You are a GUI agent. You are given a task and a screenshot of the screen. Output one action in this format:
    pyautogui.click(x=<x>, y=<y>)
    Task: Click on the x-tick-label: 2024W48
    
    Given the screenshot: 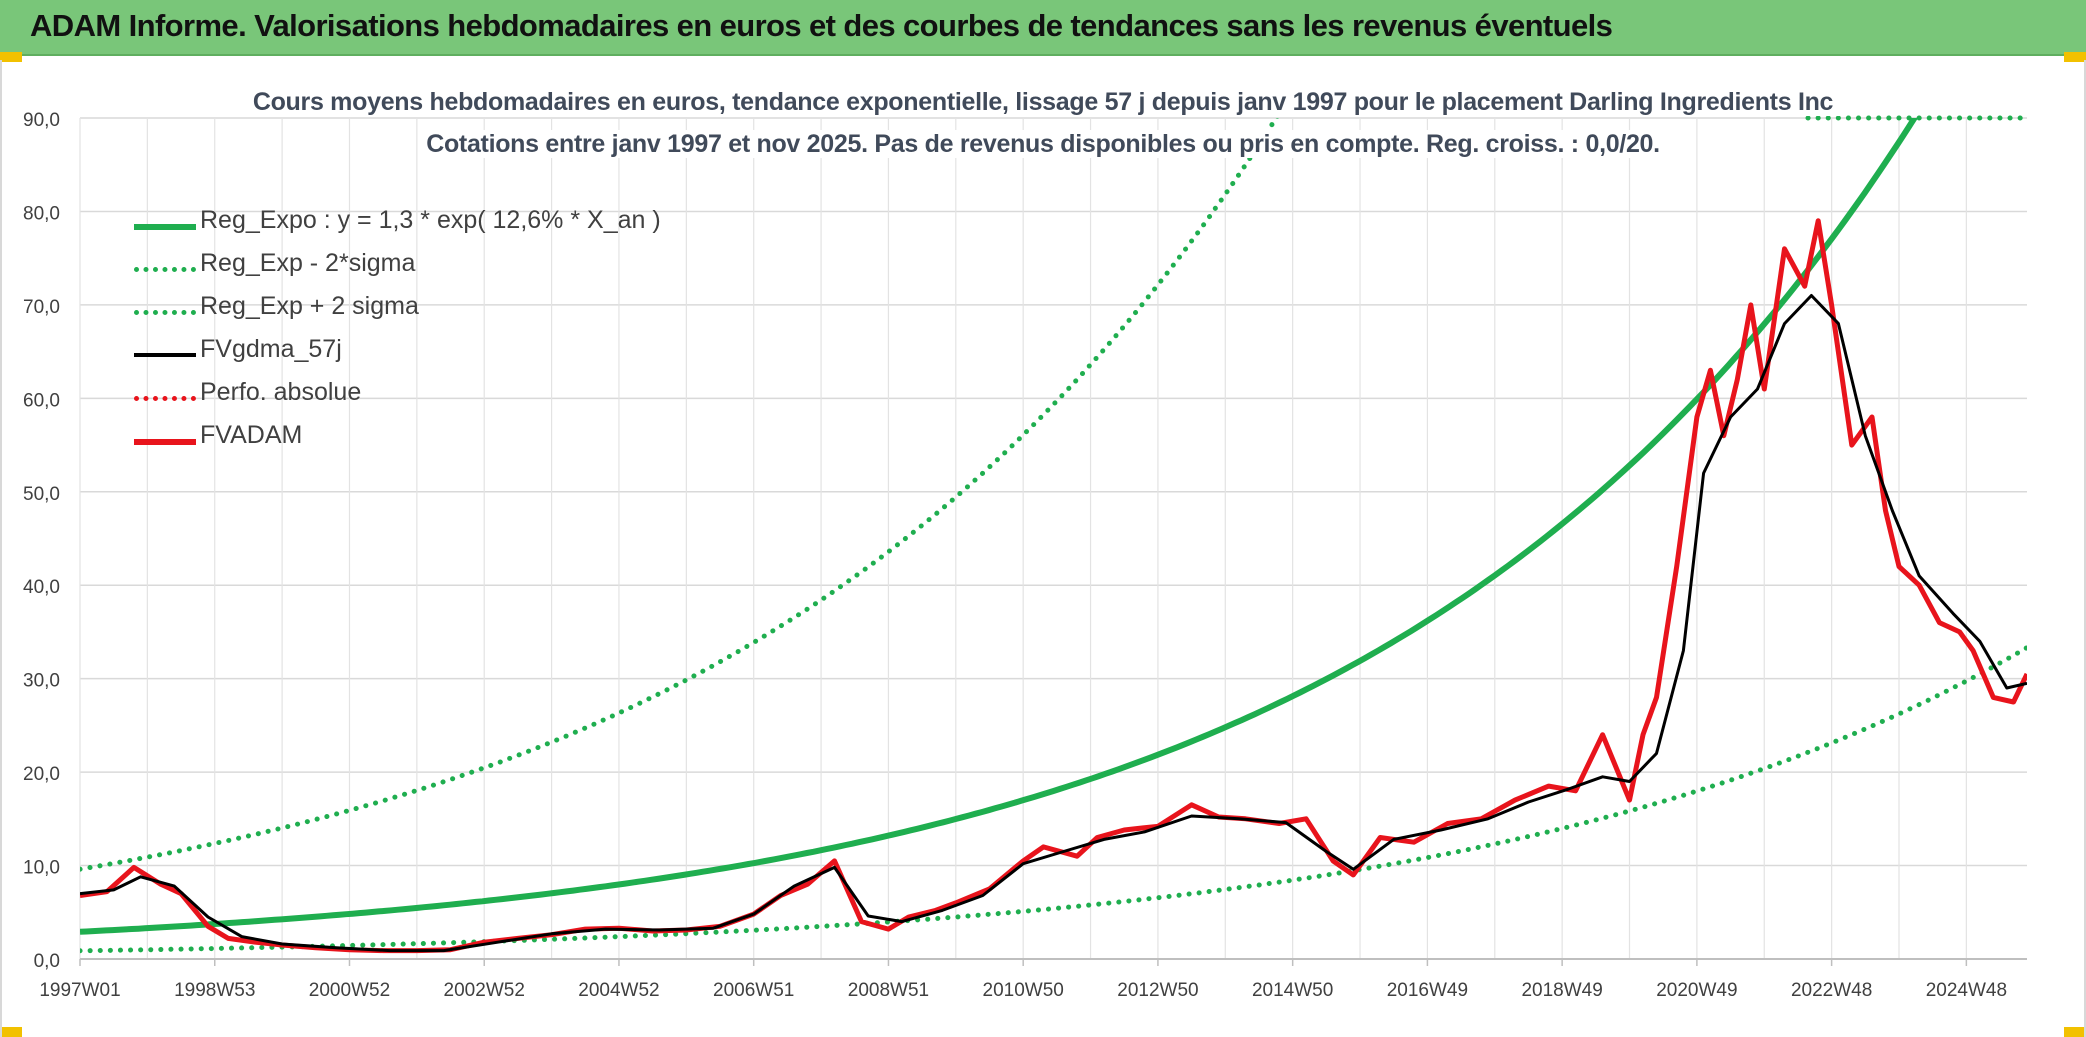 What is the action you would take?
    pyautogui.click(x=1966, y=990)
    